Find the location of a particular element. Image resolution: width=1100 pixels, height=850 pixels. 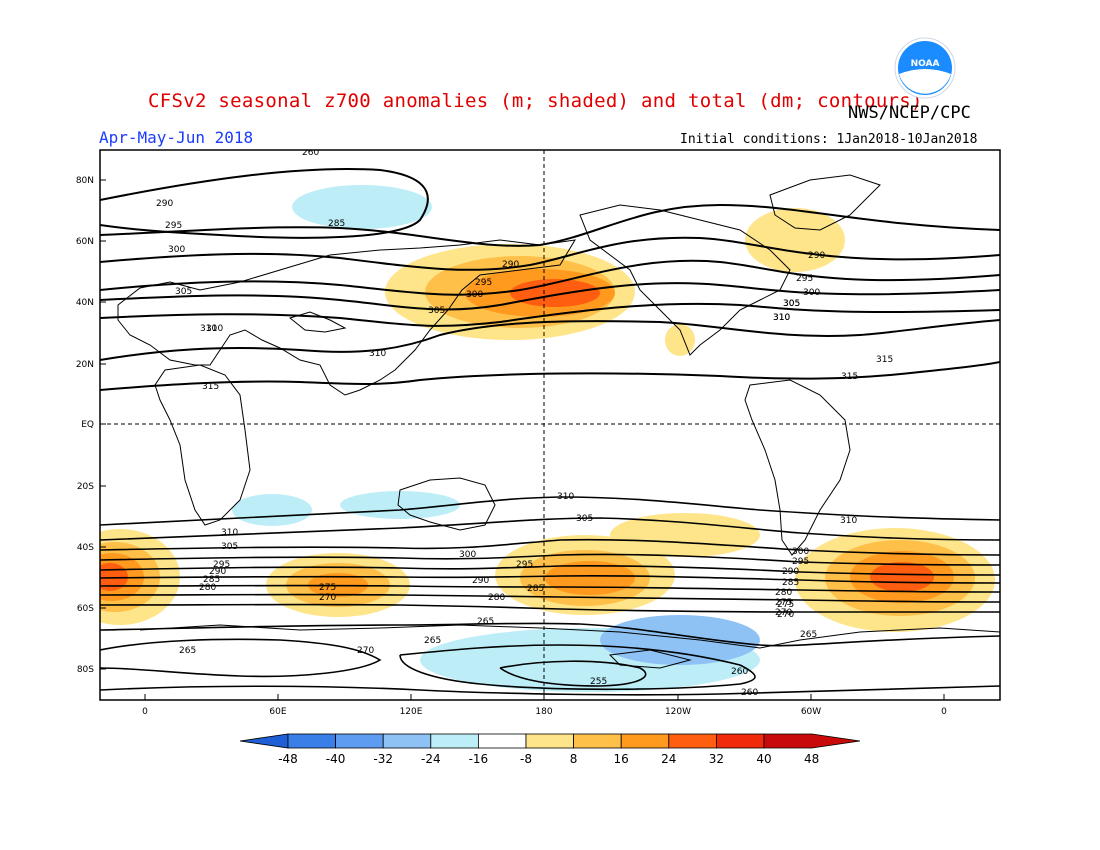

initial-conditions-label: Initial conditions: 1Jan2018-10Jan2018 is located at coordinates (829, 139).